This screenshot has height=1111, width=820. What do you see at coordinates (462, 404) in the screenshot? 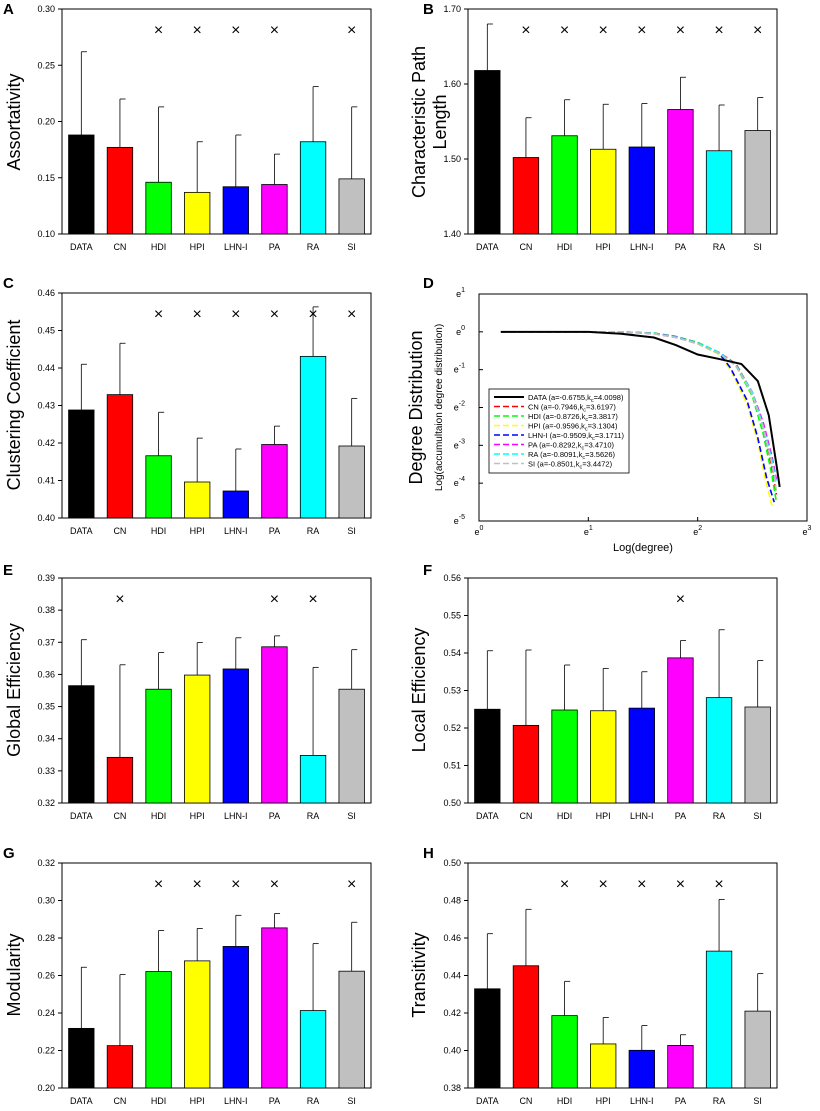
I see `tick-exponent: -2` at bounding box center [462, 404].